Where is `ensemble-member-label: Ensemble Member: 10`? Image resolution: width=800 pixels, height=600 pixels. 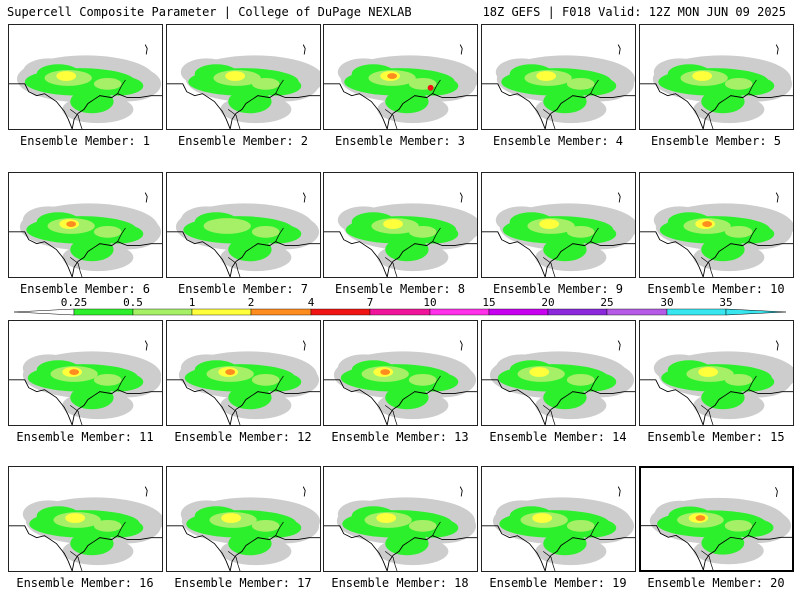 ensemble-member-label: Ensemble Member: 10 is located at coordinates (716, 289).